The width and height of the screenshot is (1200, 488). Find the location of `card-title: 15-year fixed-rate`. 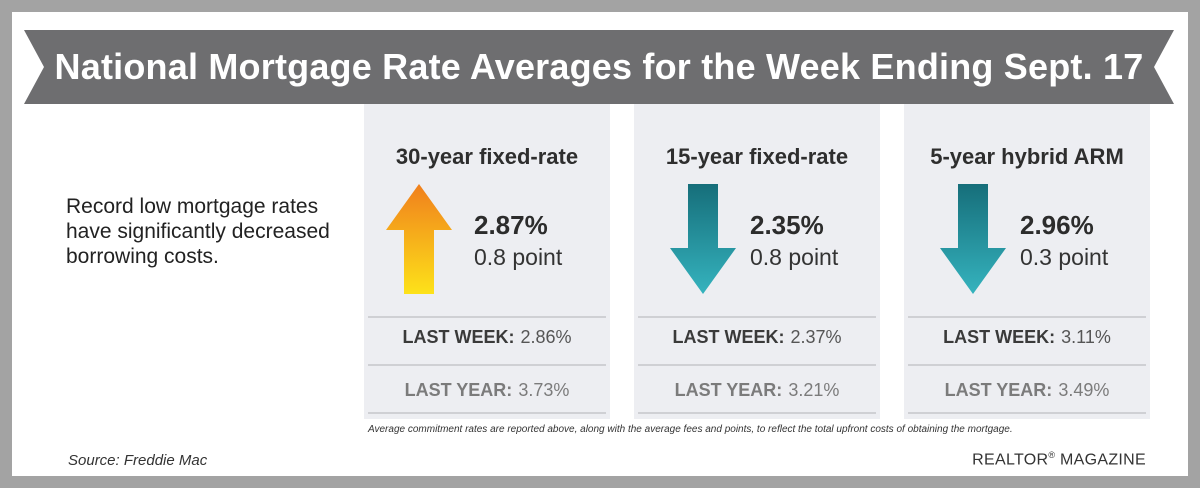

card-title: 15-year fixed-rate is located at coordinates (757, 156).